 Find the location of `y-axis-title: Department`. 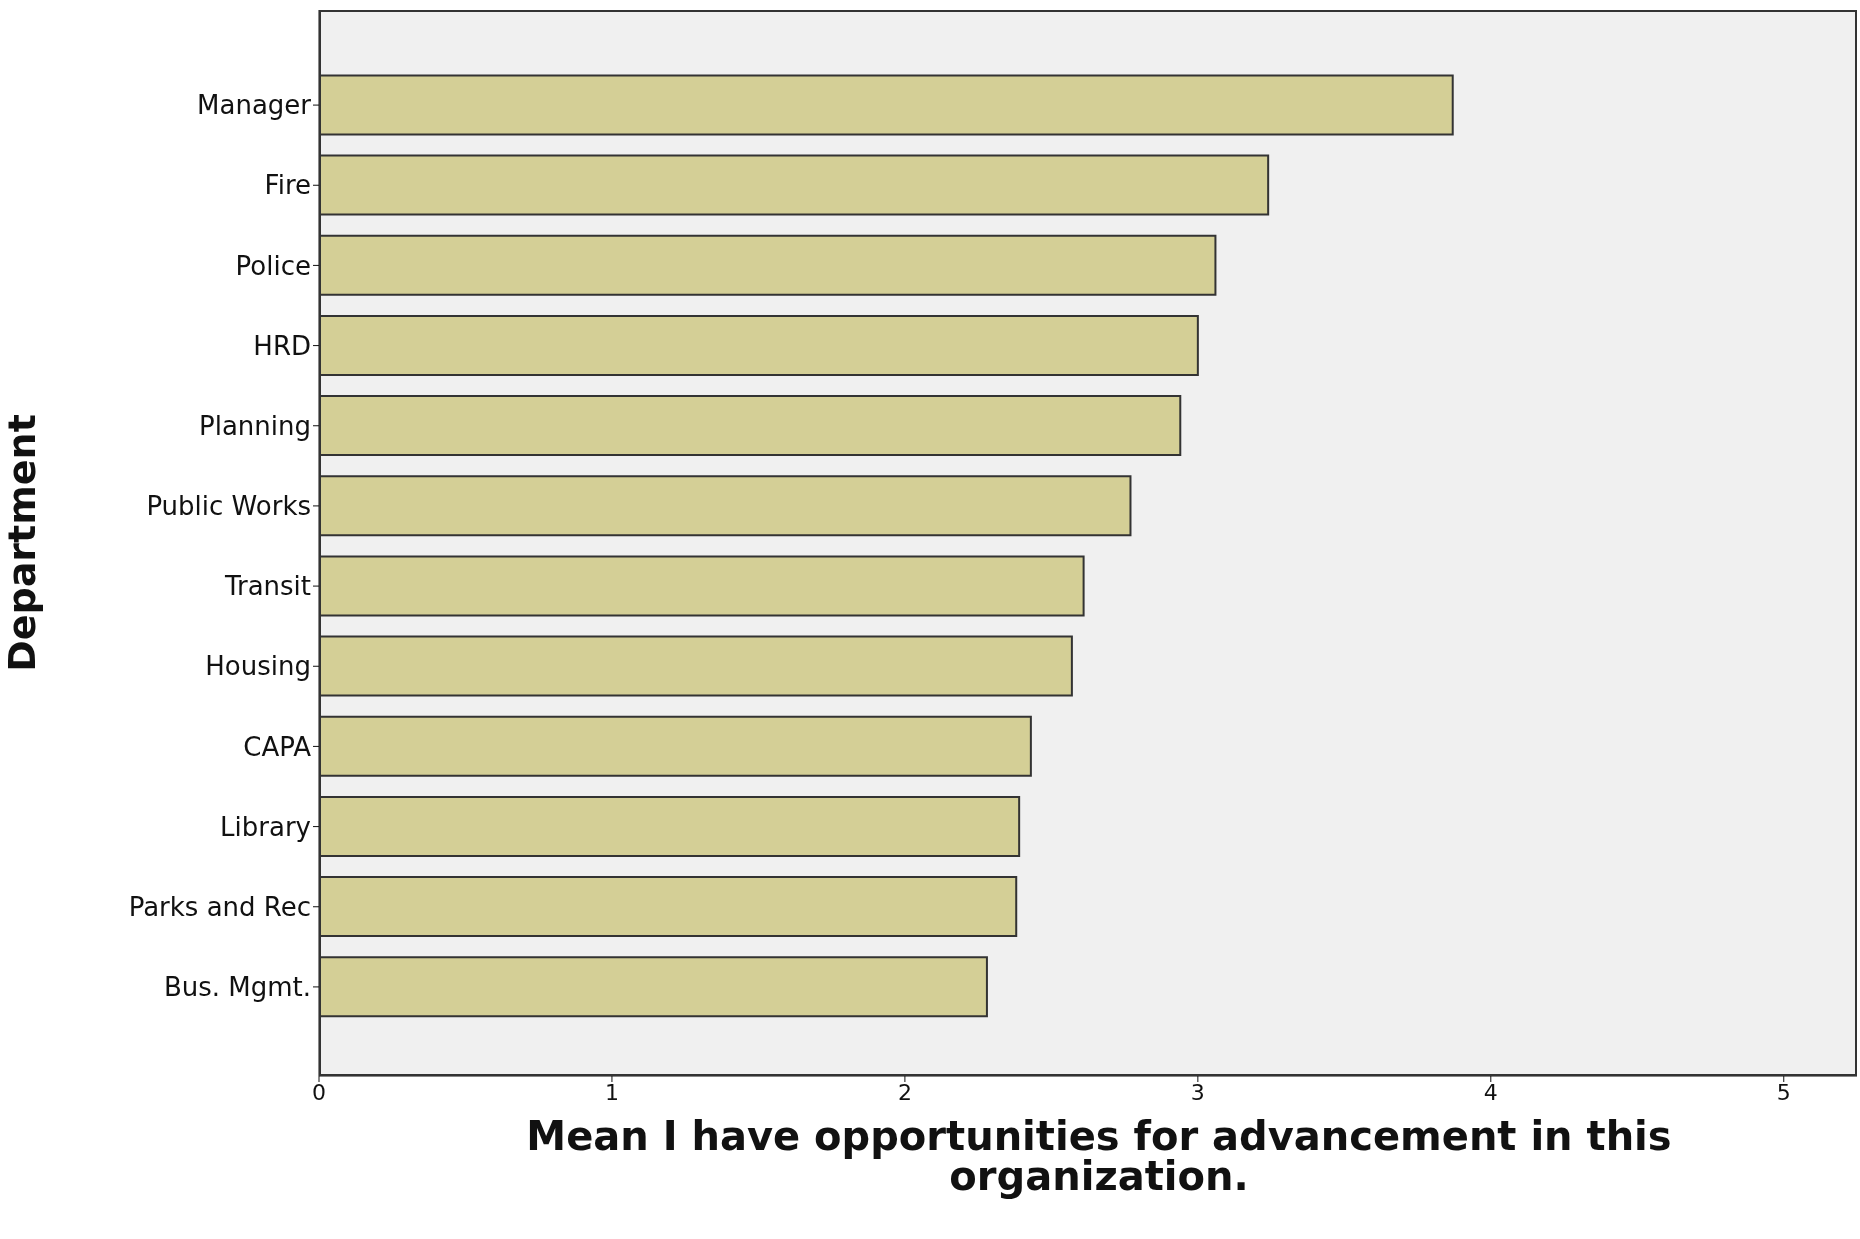

y-axis-title: Department is located at coordinates (22, 543).